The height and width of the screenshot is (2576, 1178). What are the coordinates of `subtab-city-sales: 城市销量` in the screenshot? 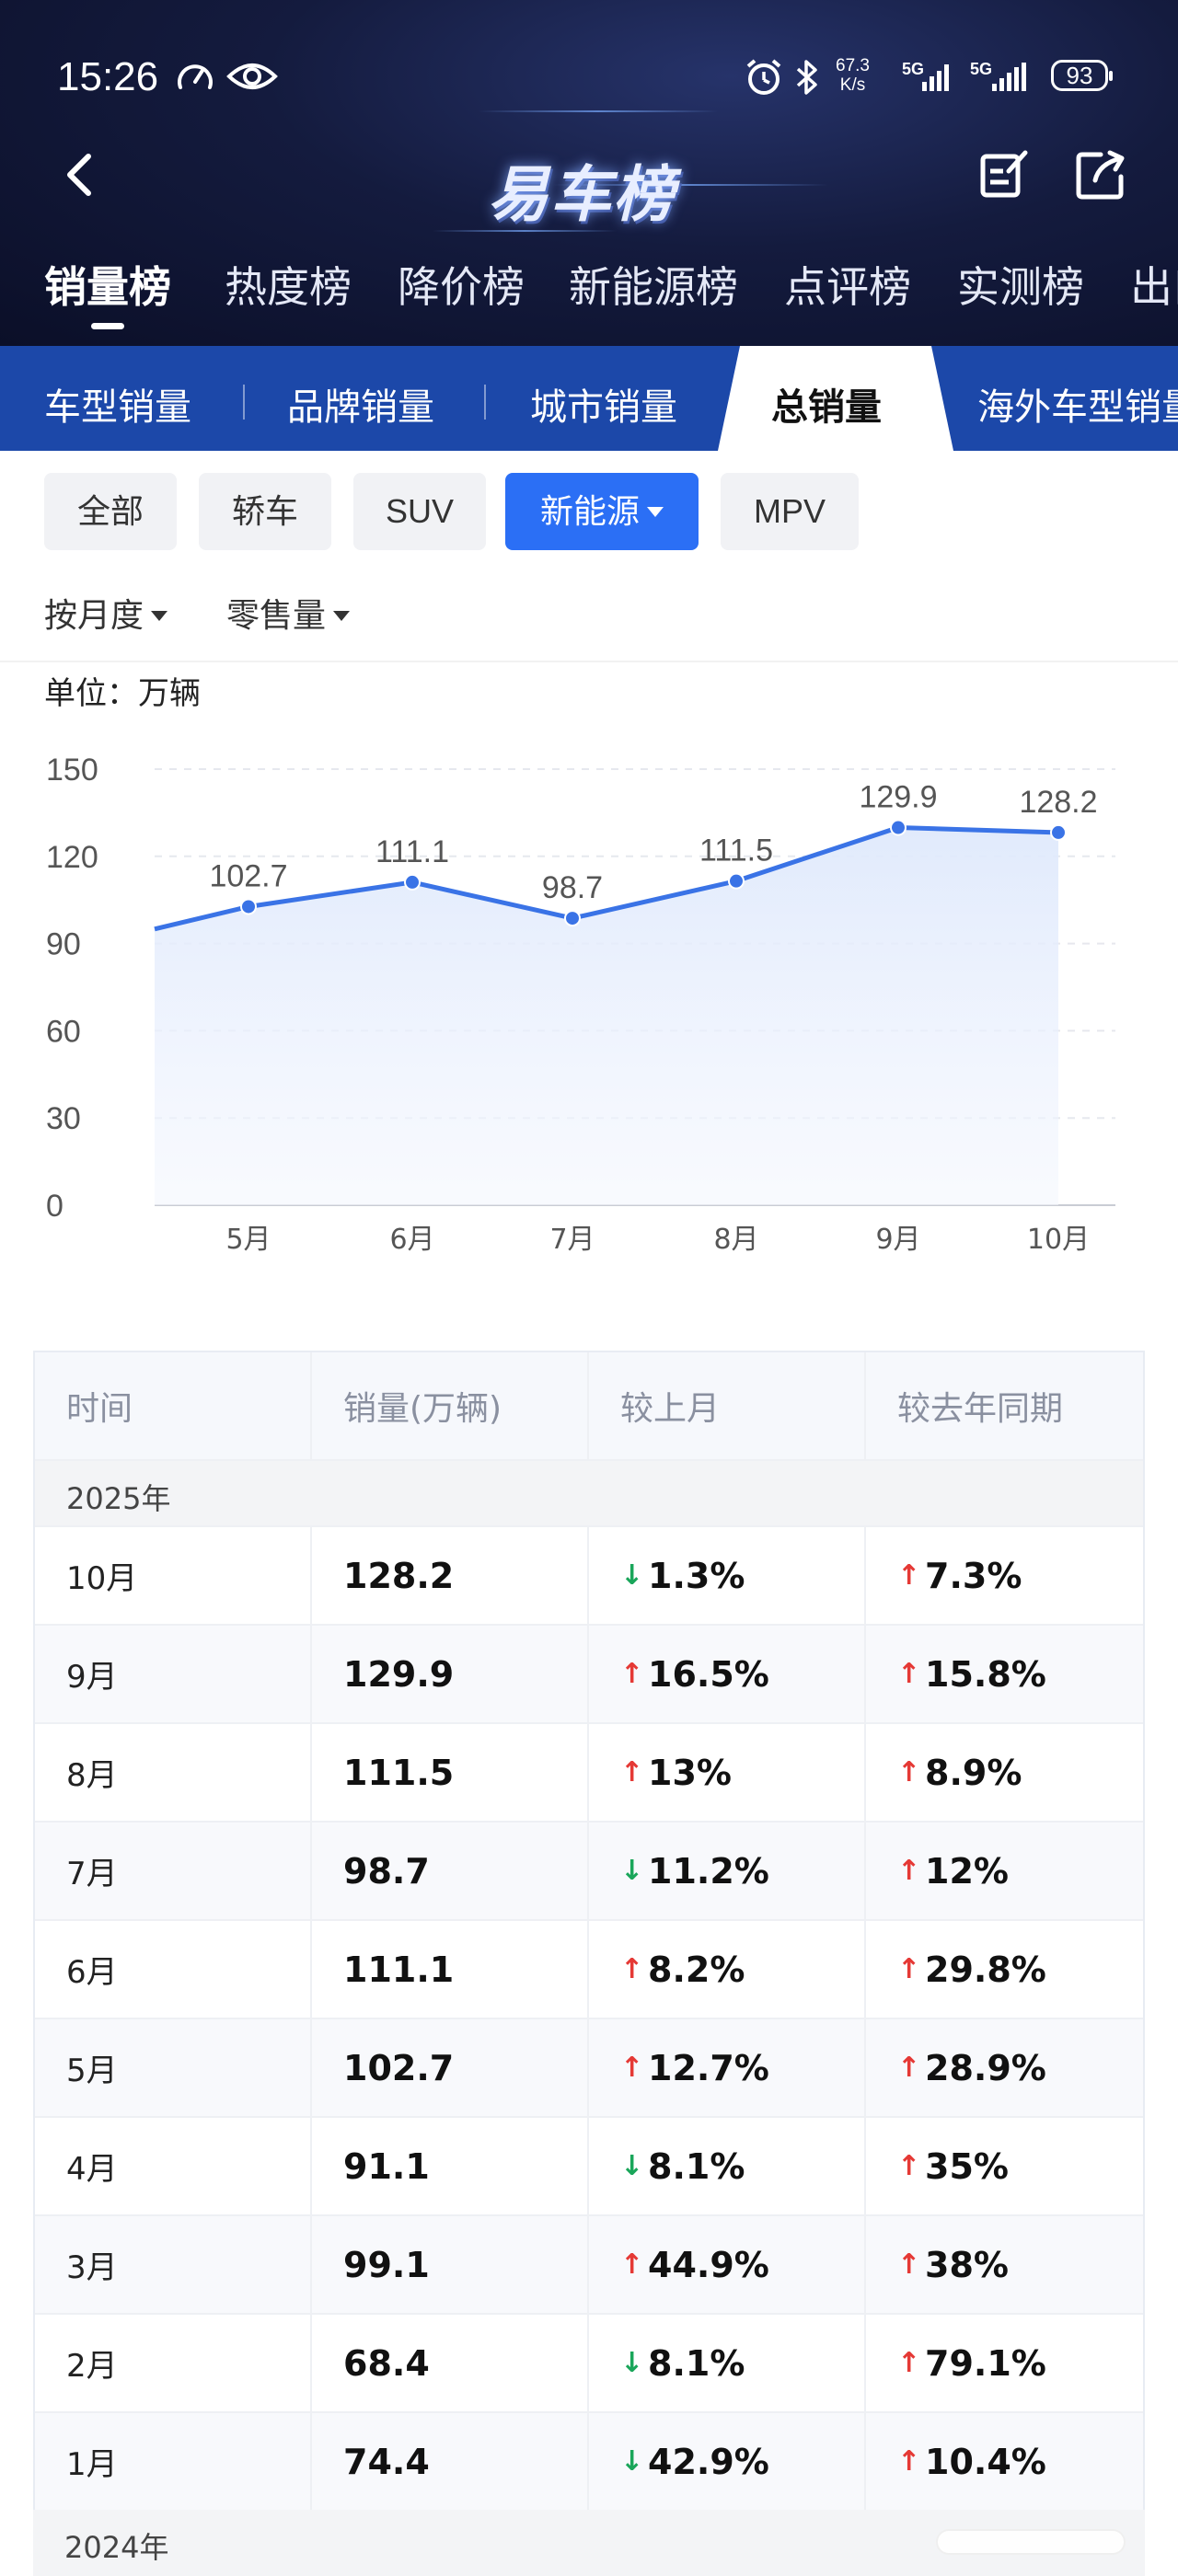 It's located at (603, 407).